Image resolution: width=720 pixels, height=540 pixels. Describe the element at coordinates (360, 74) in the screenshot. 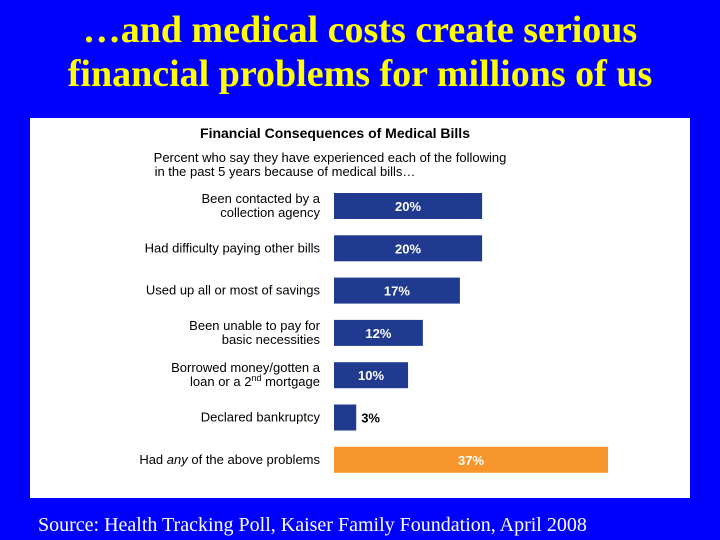

I see `slide-title-line-2: financial problems for millions of us` at that location.